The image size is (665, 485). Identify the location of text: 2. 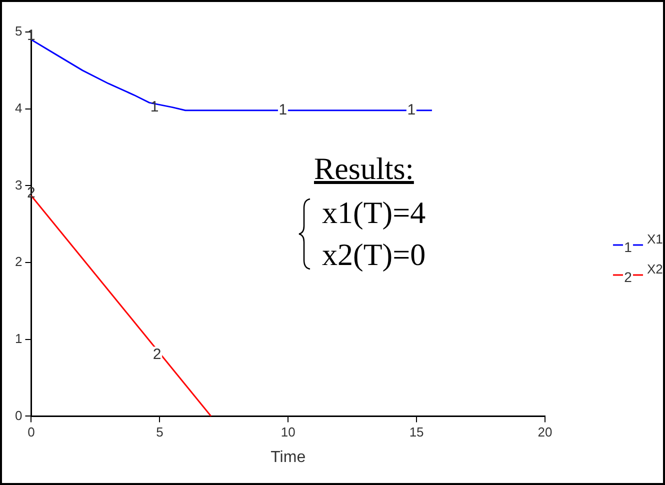
(628, 276).